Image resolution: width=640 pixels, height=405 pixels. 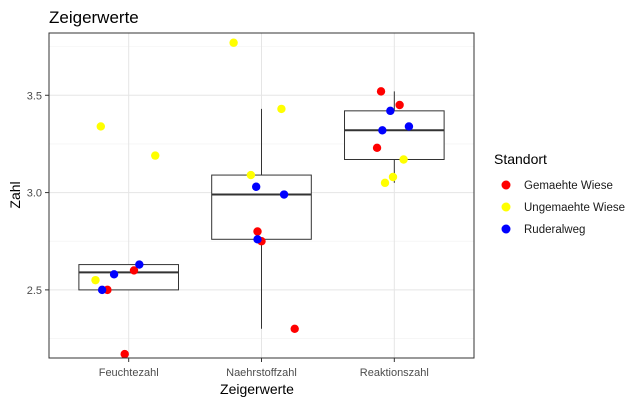 What do you see at coordinates (574, 208) in the screenshot?
I see `legend-label: Ungemaehte Wiese` at bounding box center [574, 208].